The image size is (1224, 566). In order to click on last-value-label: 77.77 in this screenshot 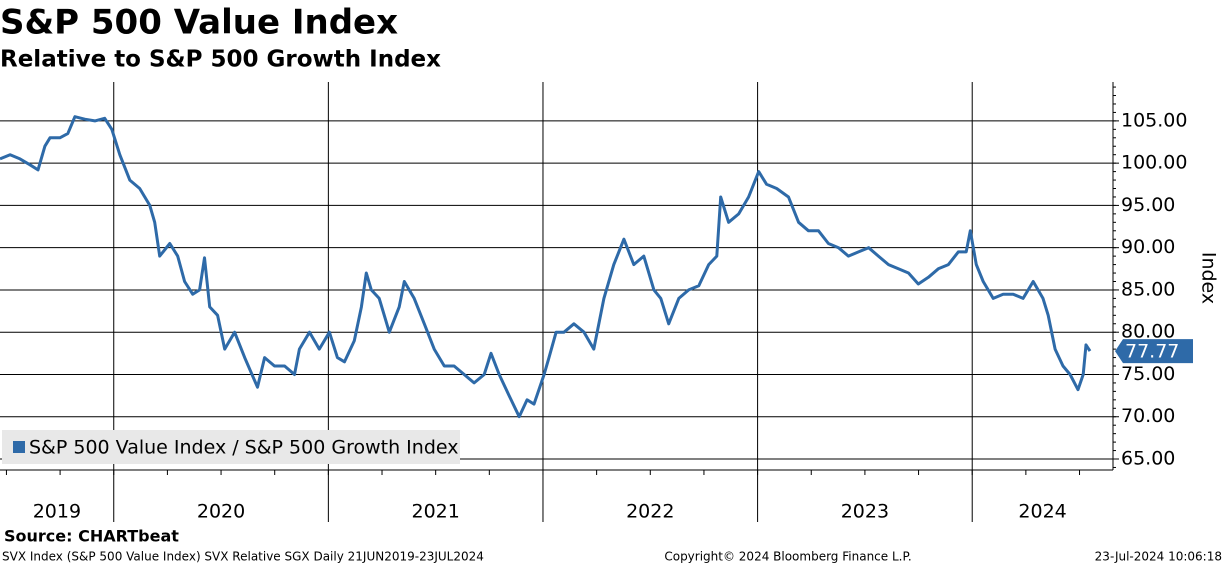, I will do `click(1152, 352)`.